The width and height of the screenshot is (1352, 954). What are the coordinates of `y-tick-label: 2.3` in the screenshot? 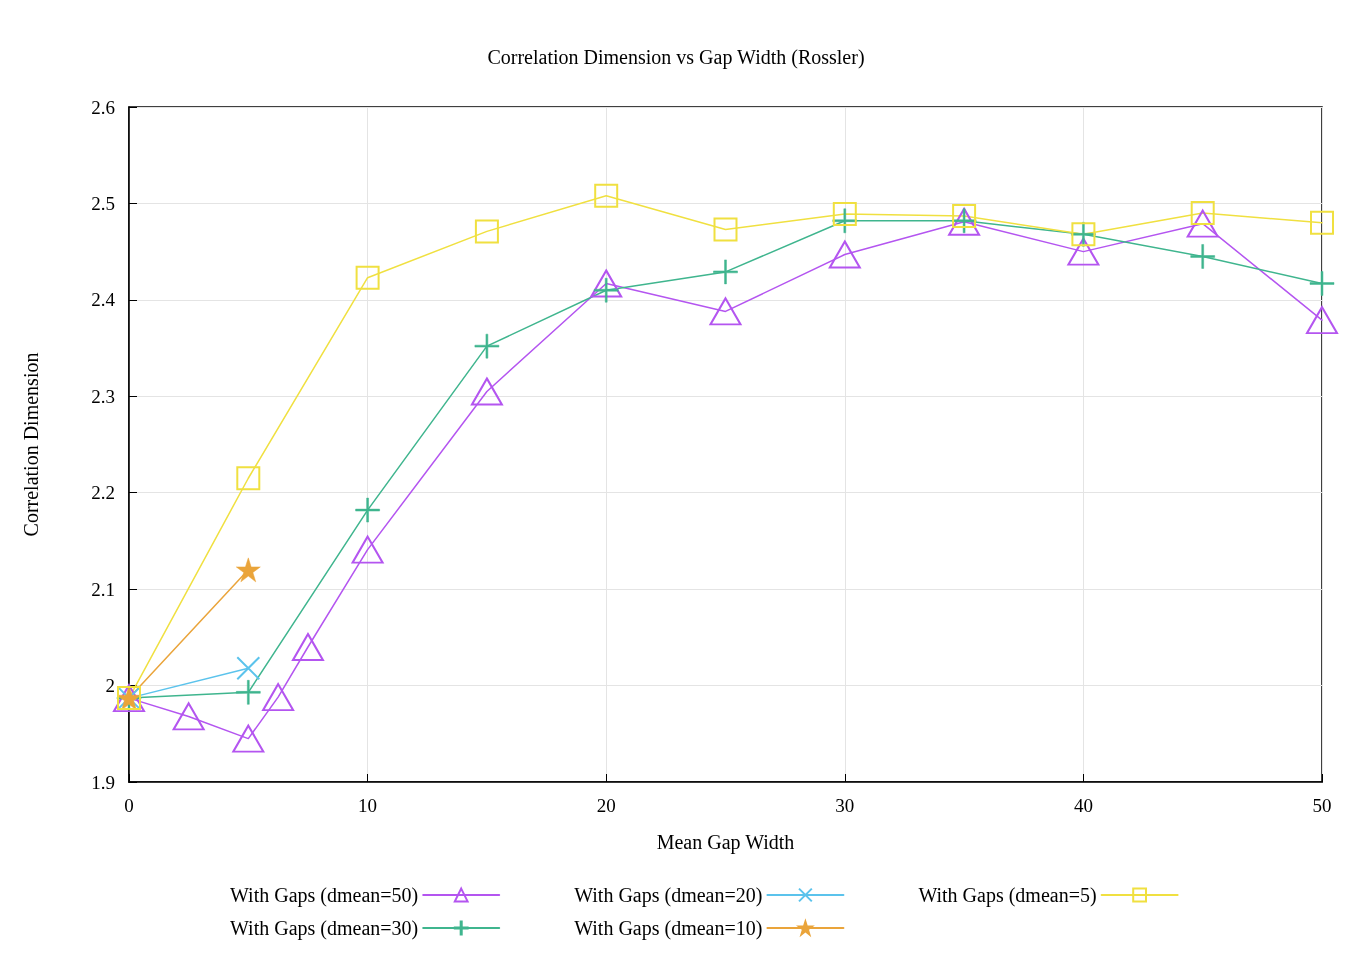 It's located at (103, 396).